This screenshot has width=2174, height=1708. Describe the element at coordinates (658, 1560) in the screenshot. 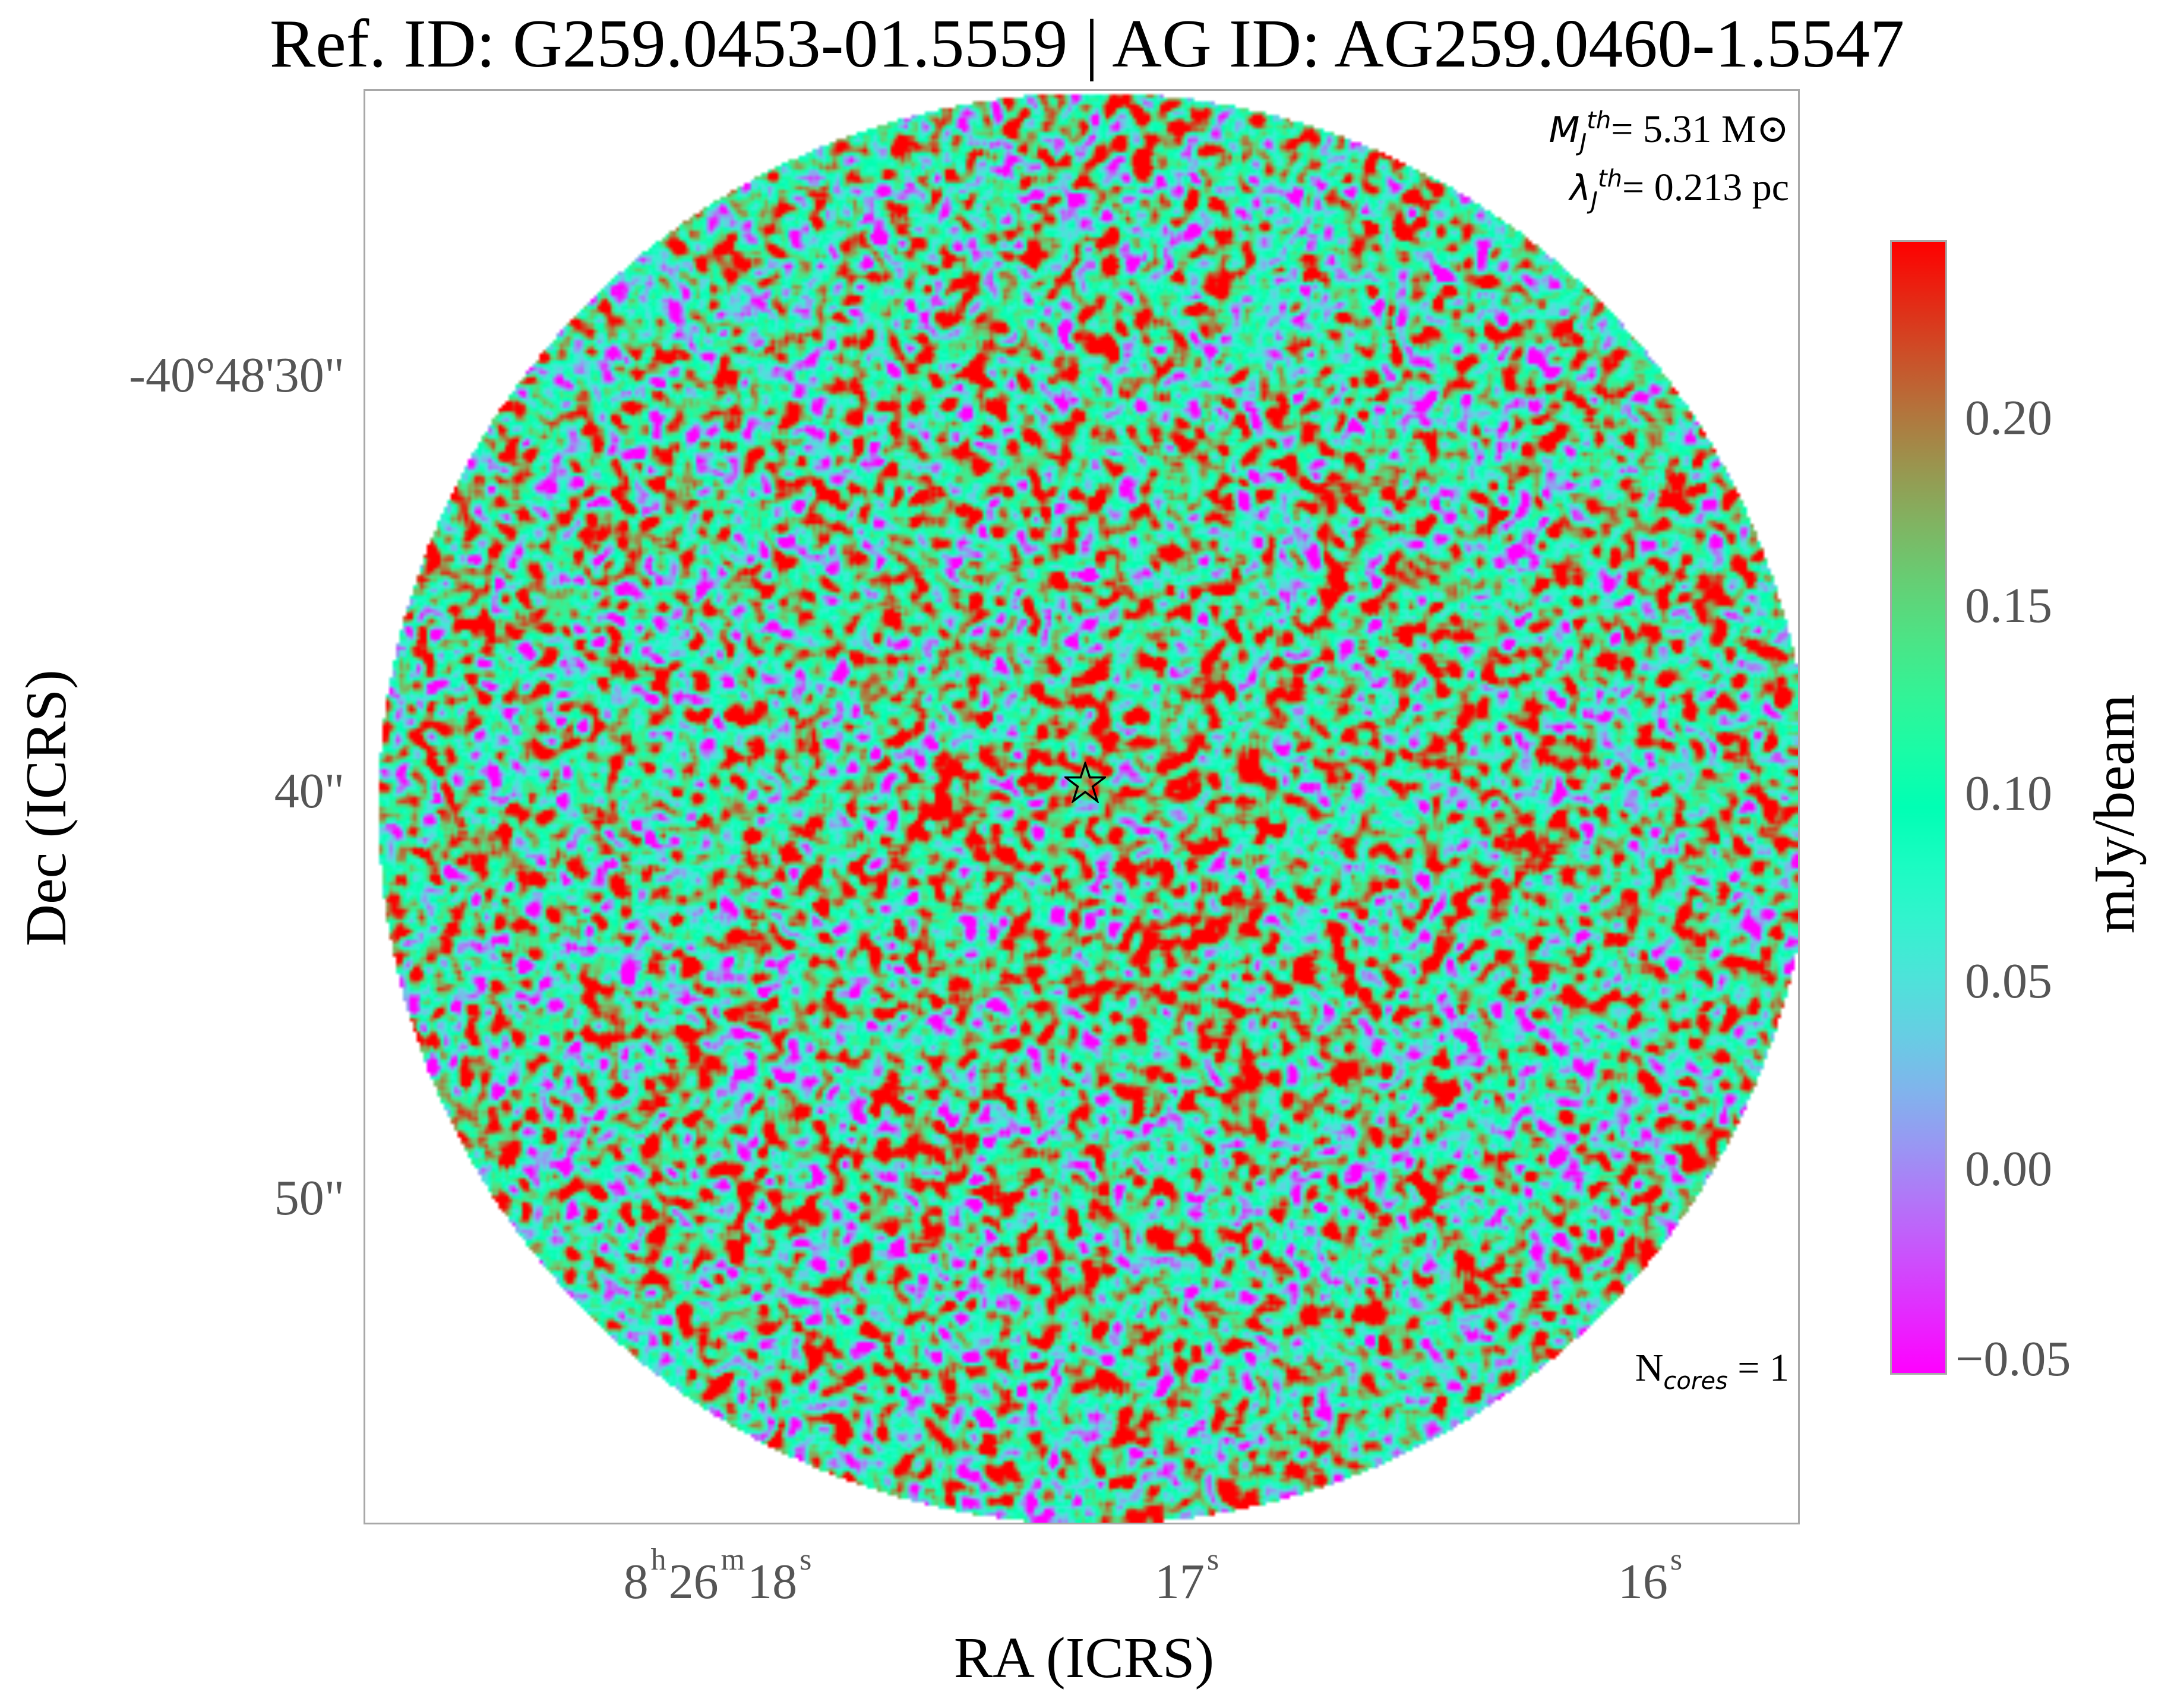

I see `x-tick-hours-unit: h` at that location.